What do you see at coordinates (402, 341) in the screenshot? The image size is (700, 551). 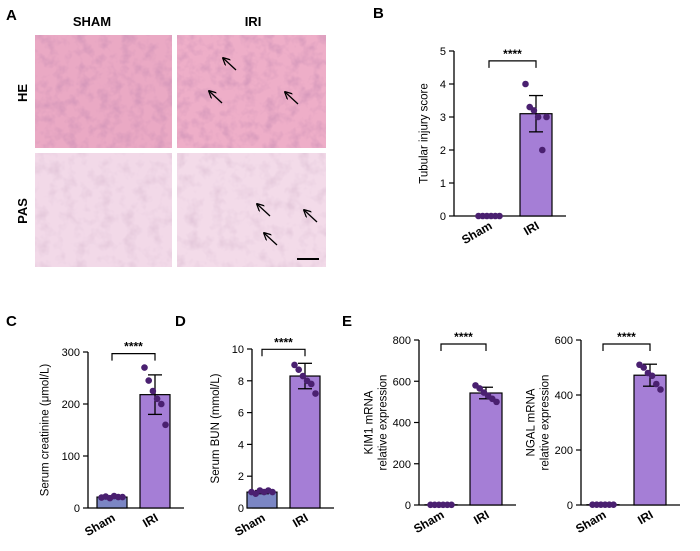 I see `y-tick-label: 800` at bounding box center [402, 341].